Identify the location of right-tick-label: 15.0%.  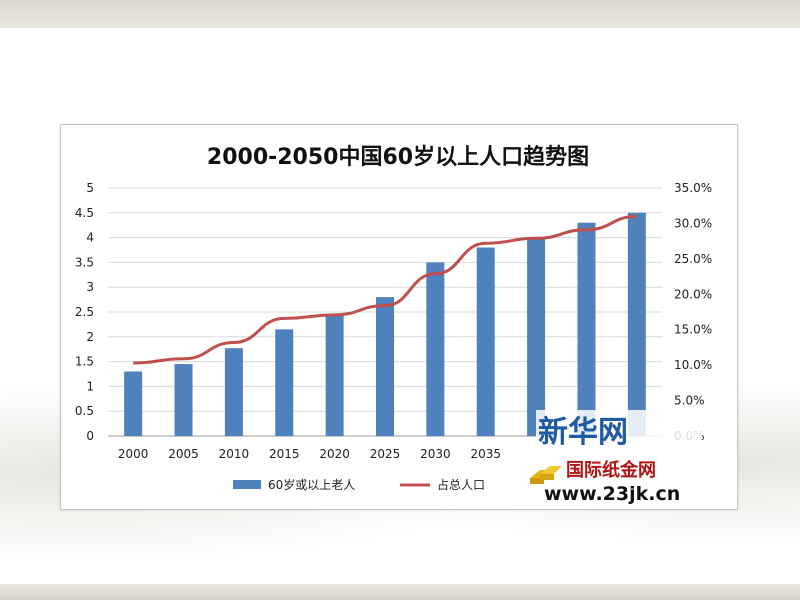
(693, 330).